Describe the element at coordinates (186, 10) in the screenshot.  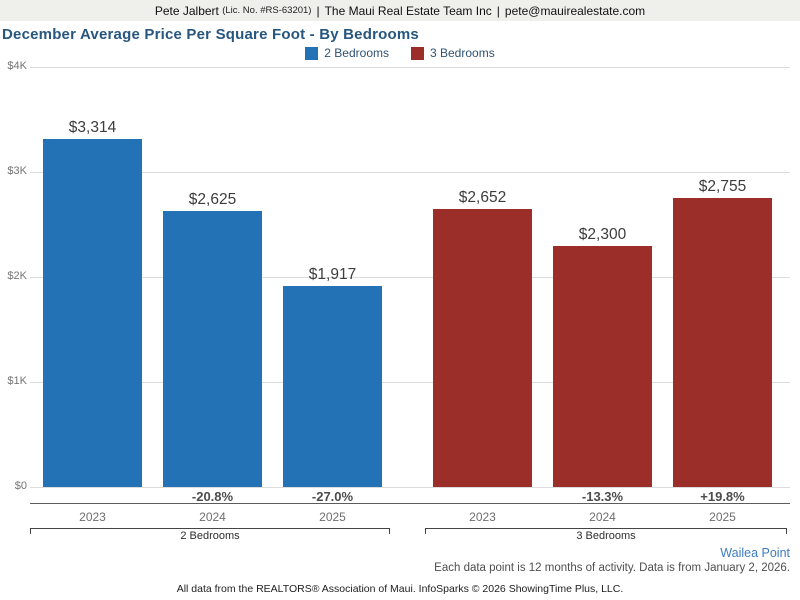
I see `agent-name: Pete Jalbert` at that location.